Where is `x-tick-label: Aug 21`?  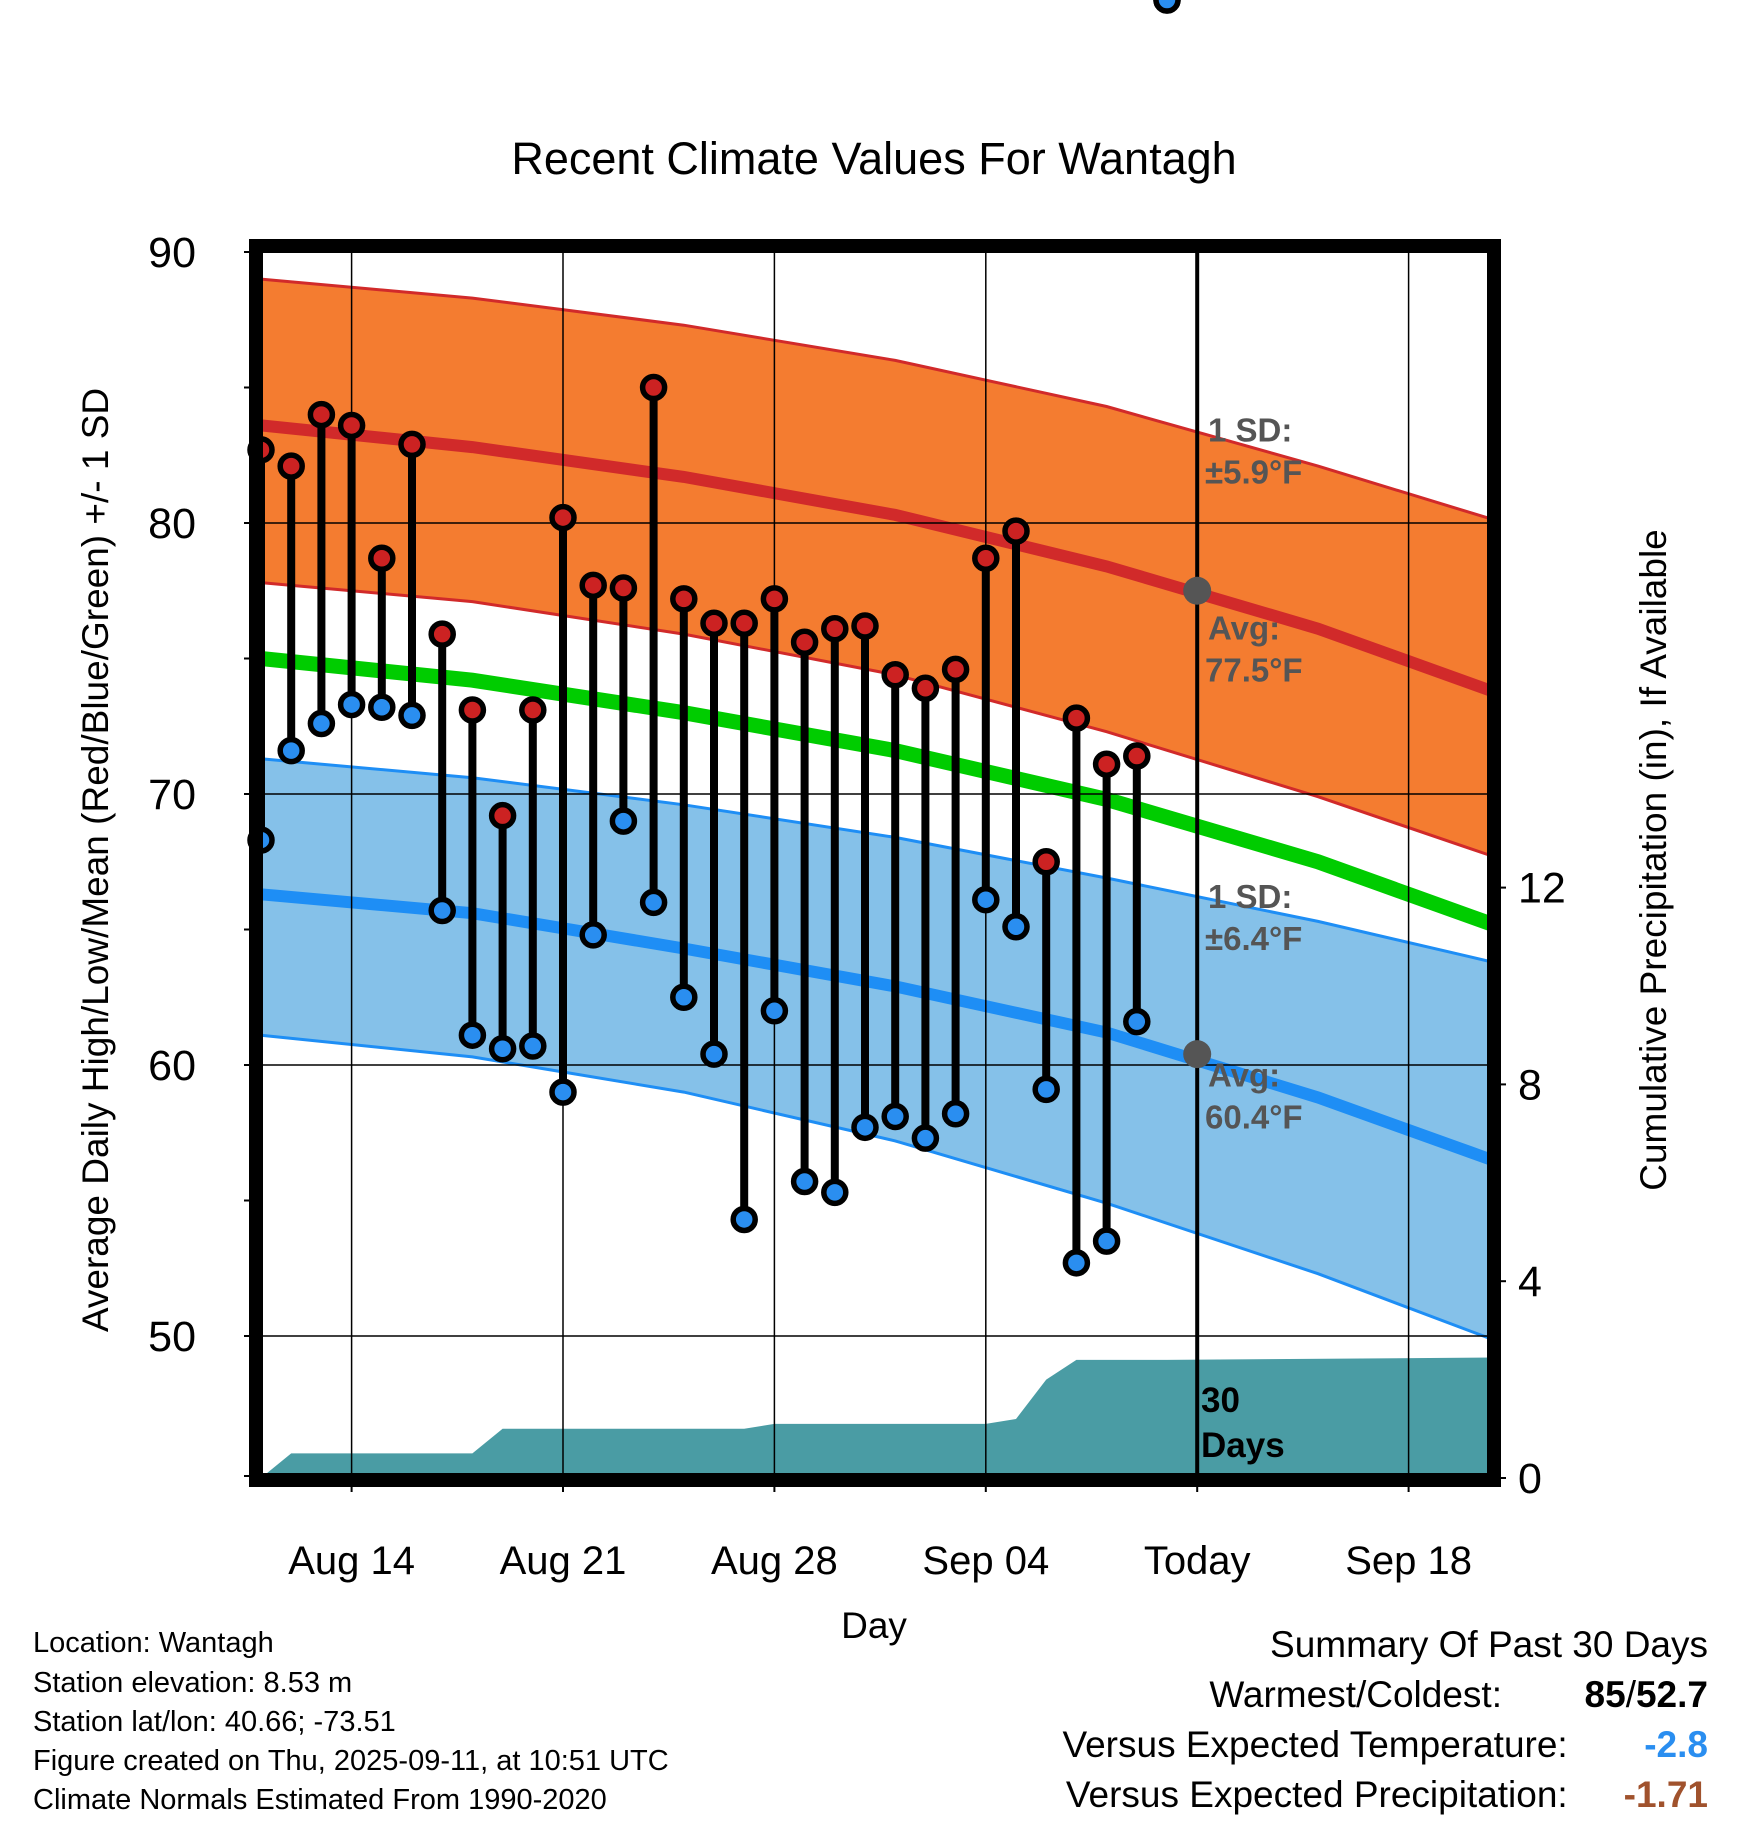 x-tick-label: Aug 21 is located at coordinates (563, 1561).